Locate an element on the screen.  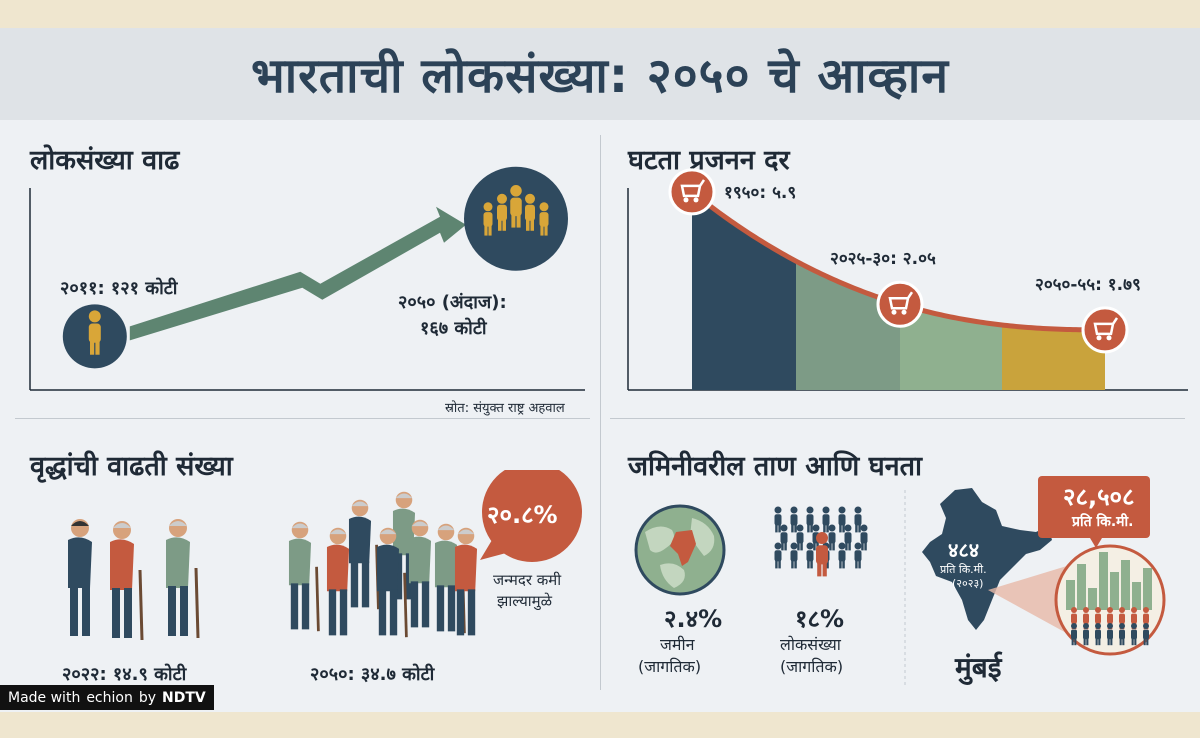
label-elderly-2022: २०२२: १४.९ कोटी is located at coordinates (124, 674).